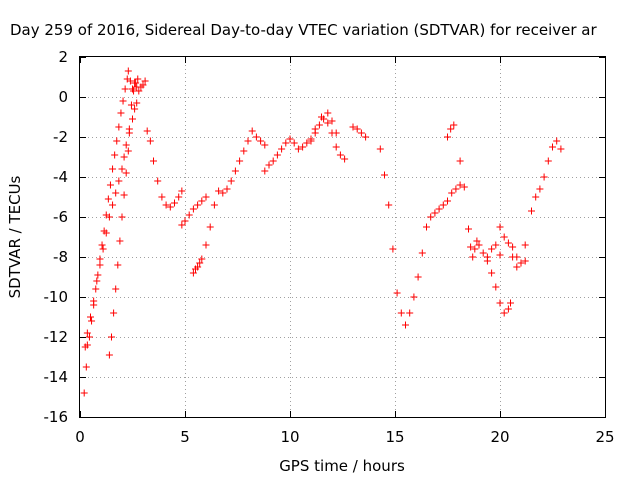 This screenshot has width=640, height=480. I want to click on x-tick-label: 15, so click(394, 437).